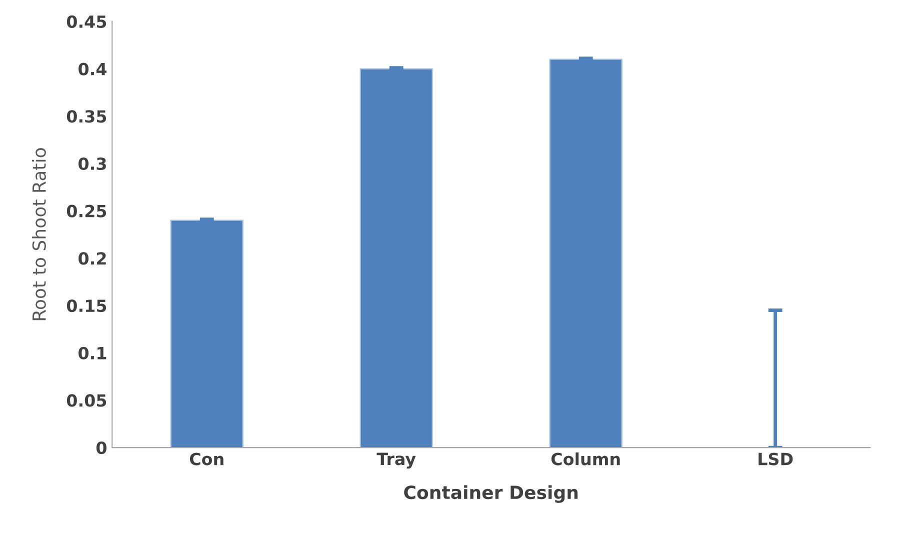 The width and height of the screenshot is (897, 536). Describe the element at coordinates (86, 116) in the screenshot. I see `y-tick-label: 0.35` at that location.